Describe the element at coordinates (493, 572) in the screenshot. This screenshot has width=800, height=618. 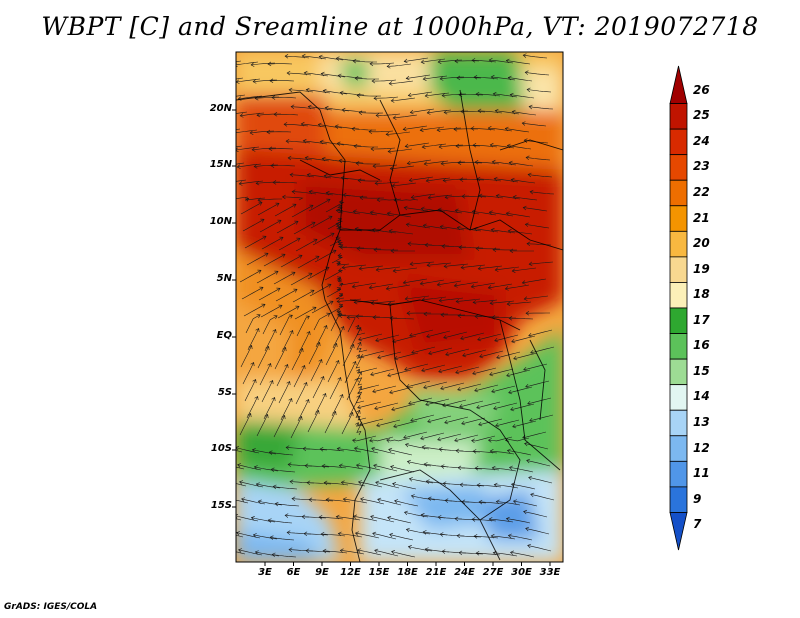
I see `lon-label: 27E` at that location.